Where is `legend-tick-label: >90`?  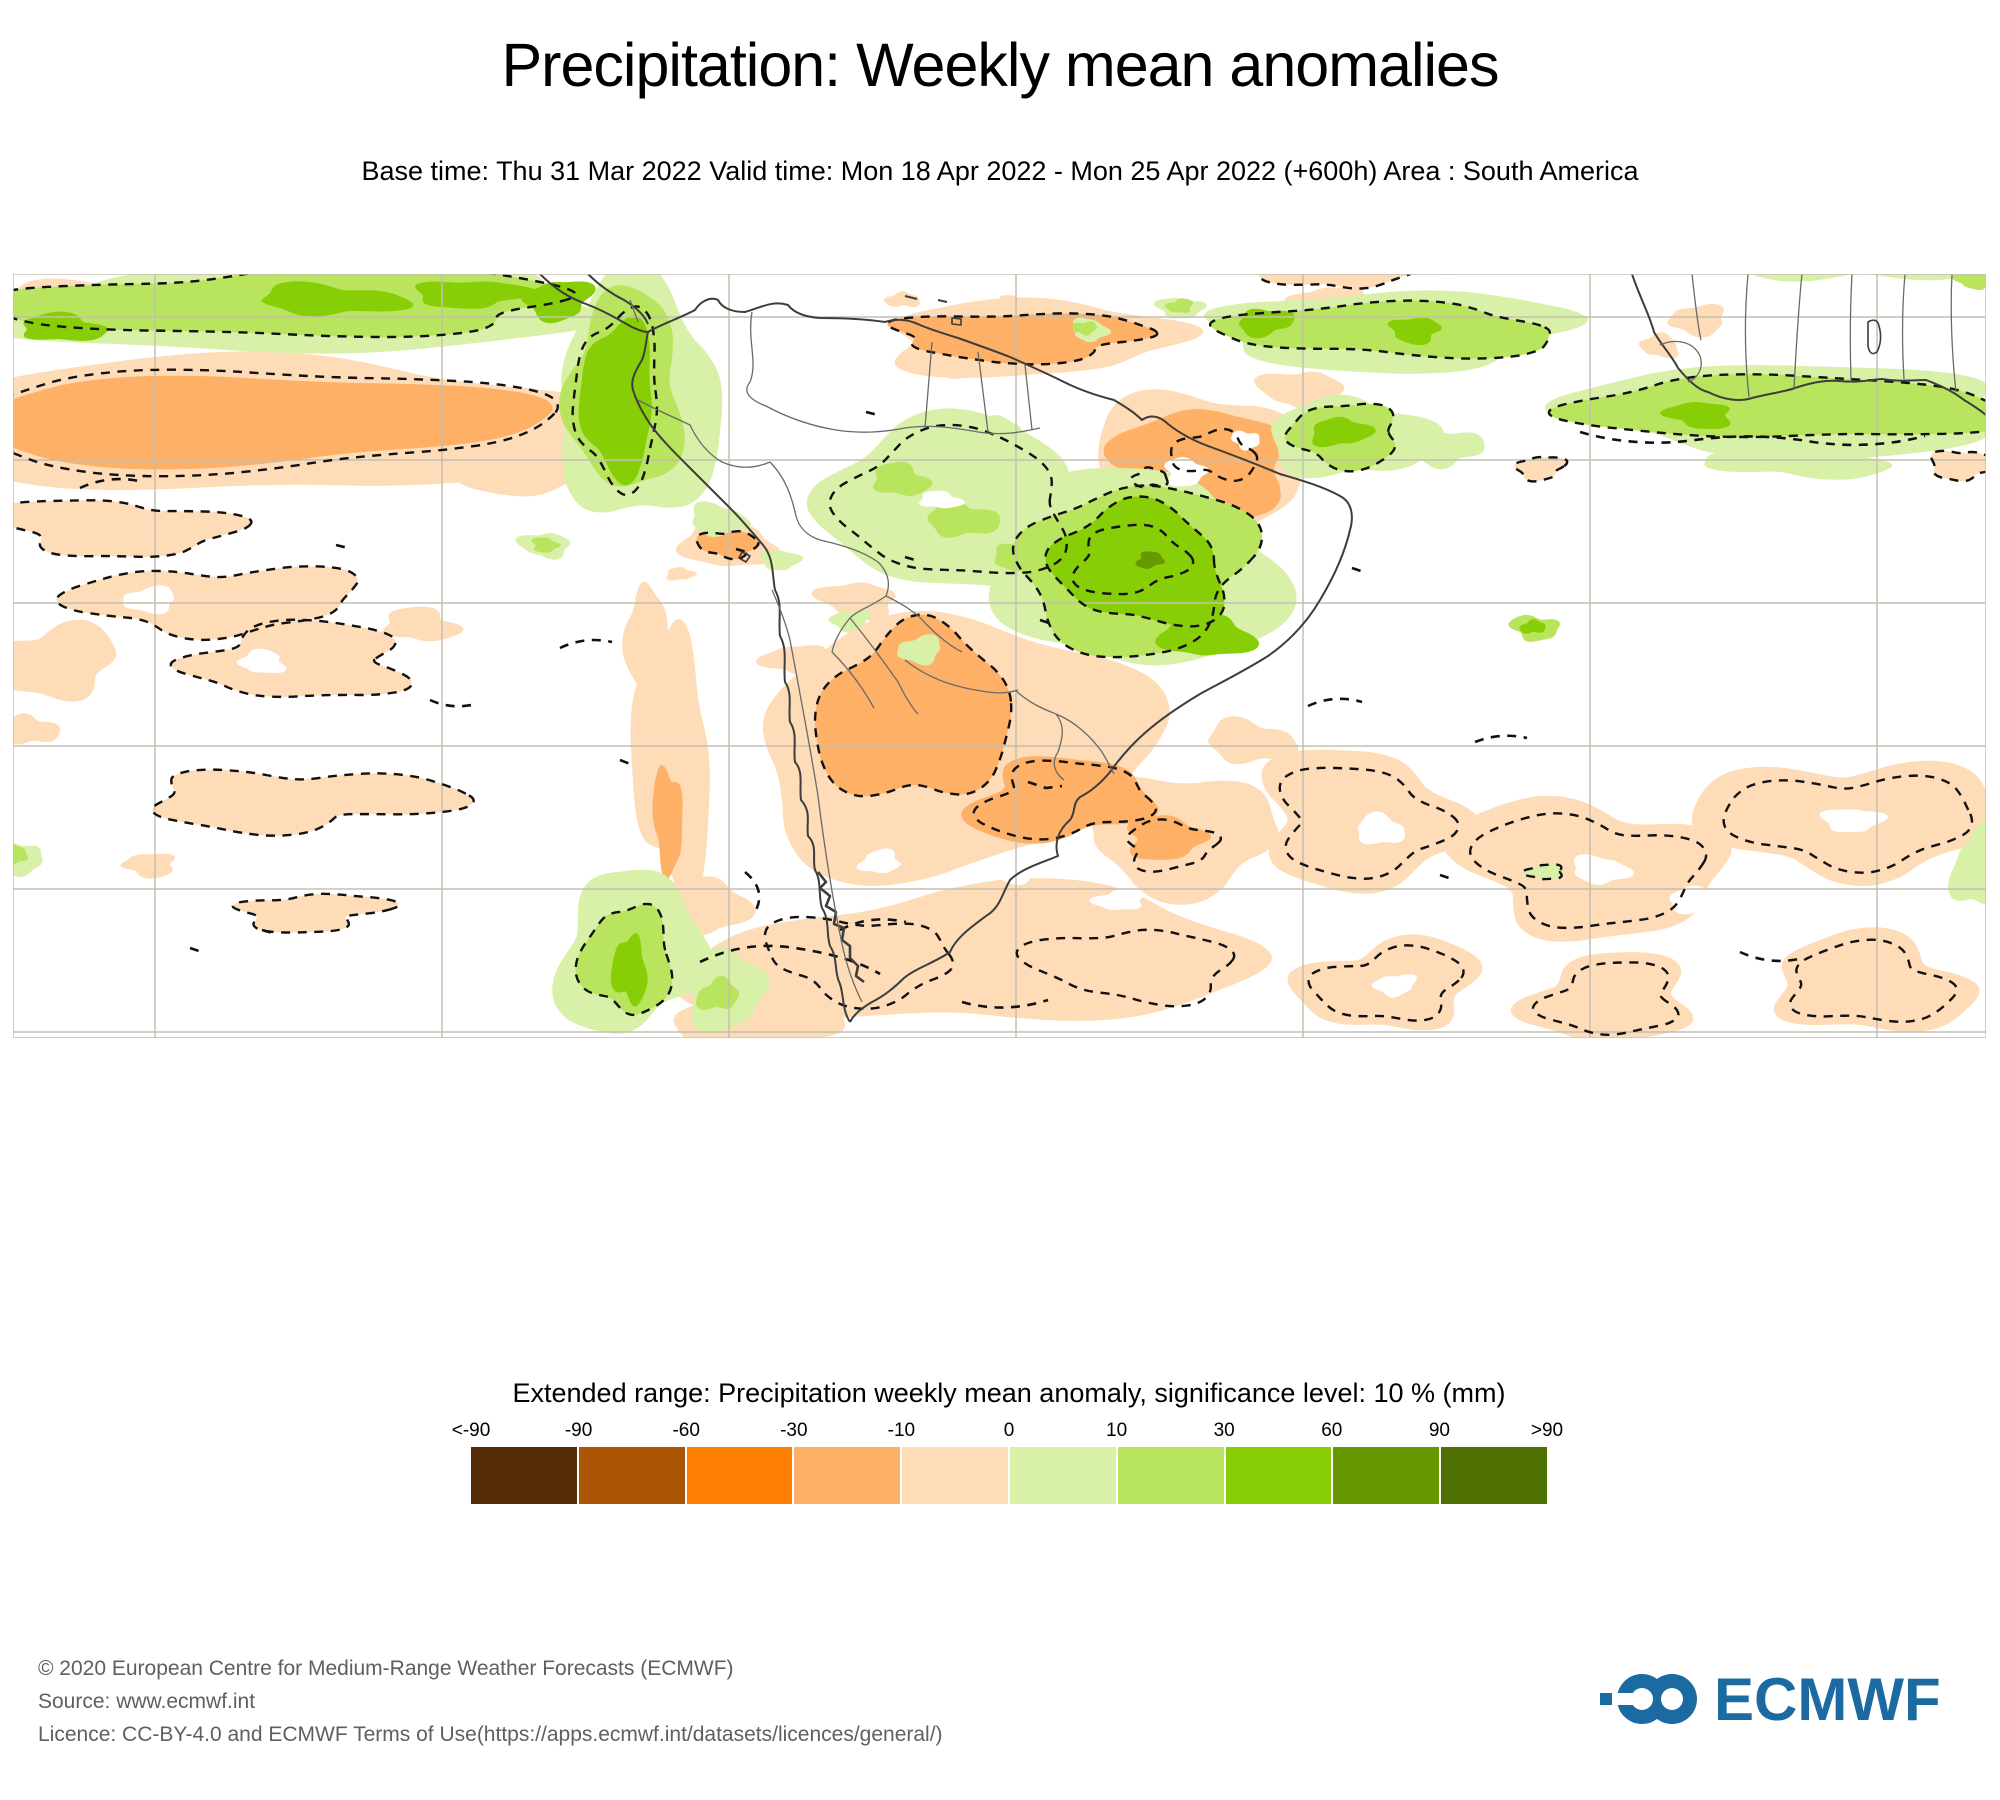 legend-tick-label: >90 is located at coordinates (1547, 1430).